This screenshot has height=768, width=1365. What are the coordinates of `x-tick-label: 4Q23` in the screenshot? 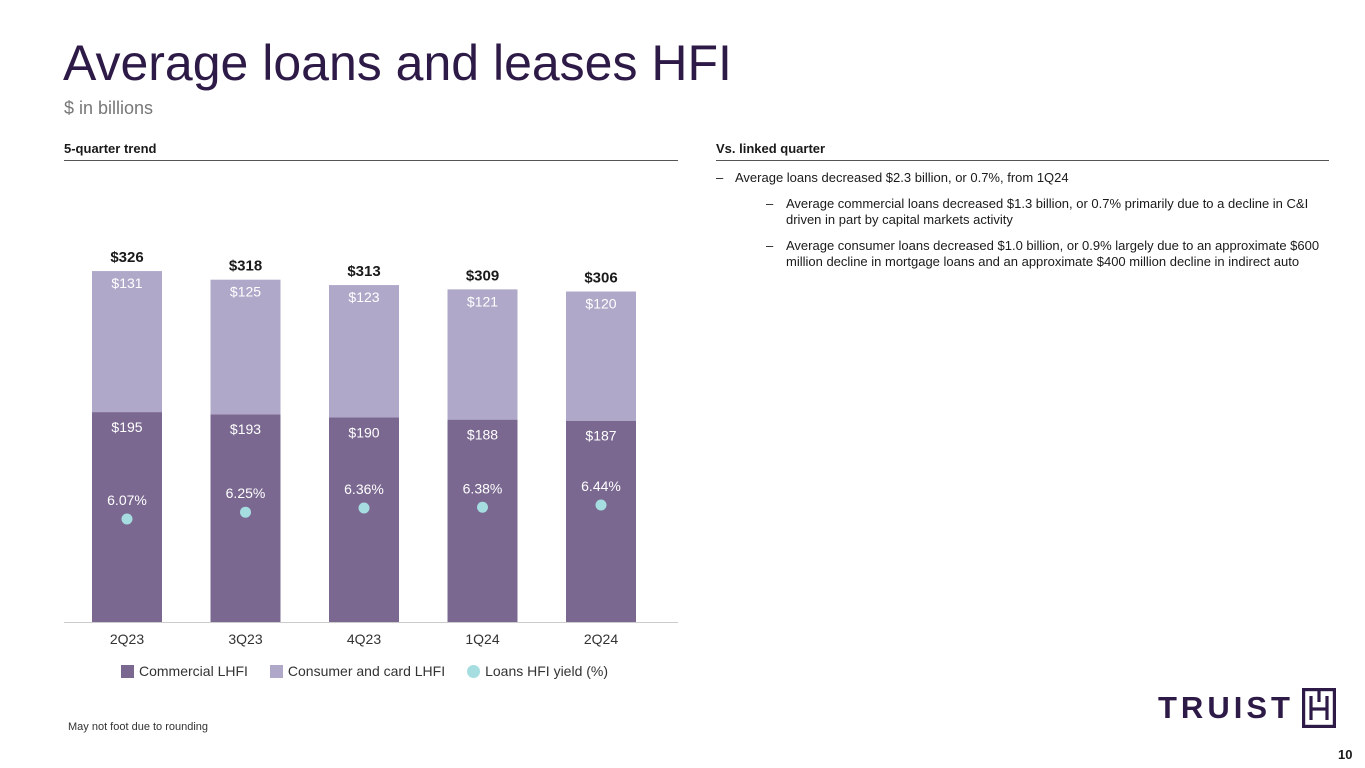 It's located at (364, 639).